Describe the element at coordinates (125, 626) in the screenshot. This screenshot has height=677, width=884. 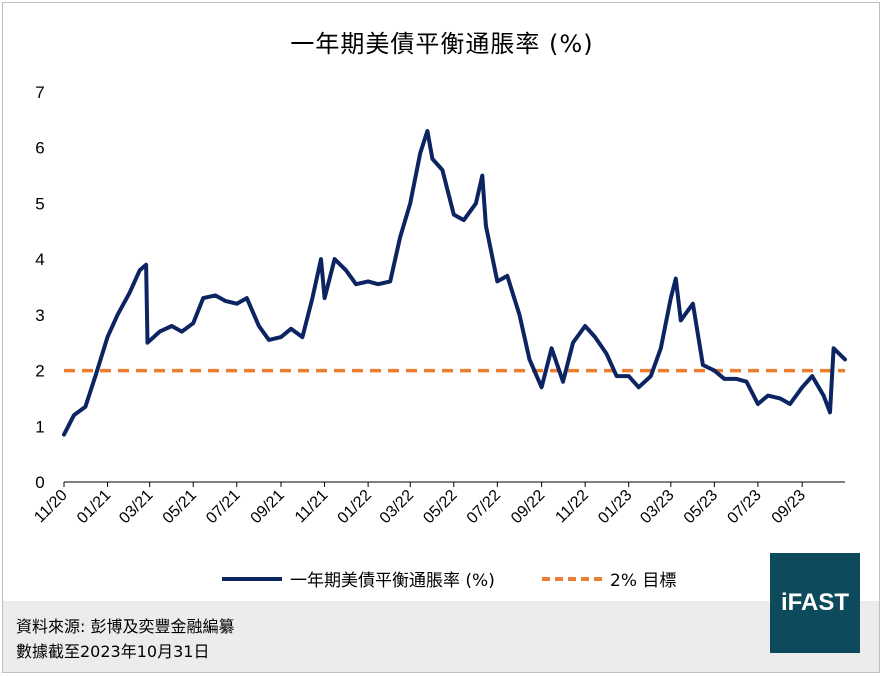
I see `source-note: 資料來源: 彭博及奕豐金融編纂` at that location.